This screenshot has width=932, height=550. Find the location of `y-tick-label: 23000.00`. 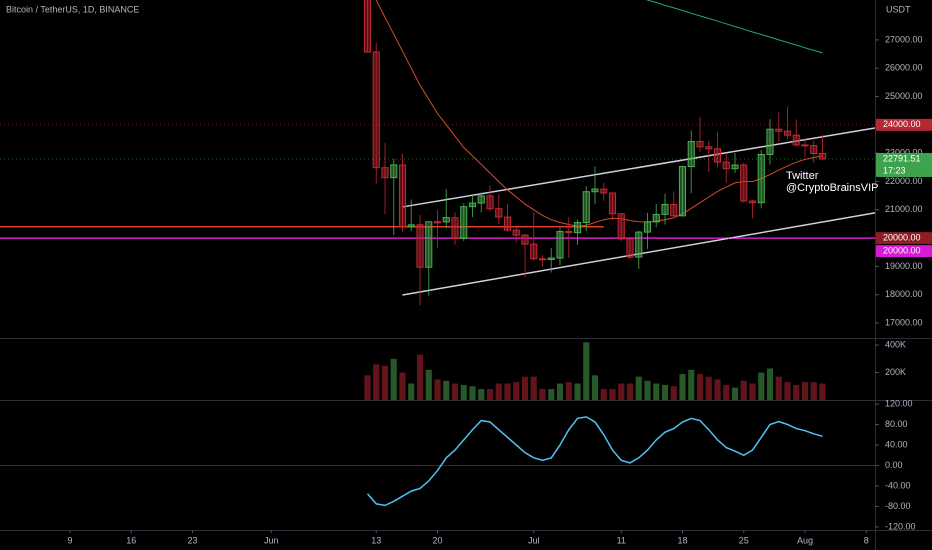

y-tick-label: 23000.00 is located at coordinates (904, 153).